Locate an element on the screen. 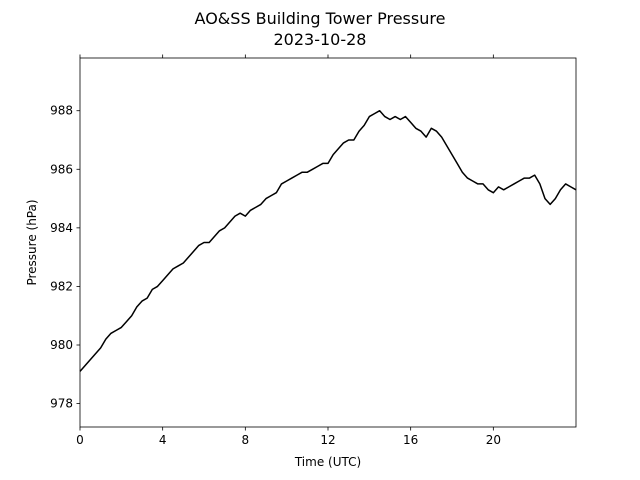 This screenshot has height=480, width=640. y-tick-label: 978 is located at coordinates (61, 404).